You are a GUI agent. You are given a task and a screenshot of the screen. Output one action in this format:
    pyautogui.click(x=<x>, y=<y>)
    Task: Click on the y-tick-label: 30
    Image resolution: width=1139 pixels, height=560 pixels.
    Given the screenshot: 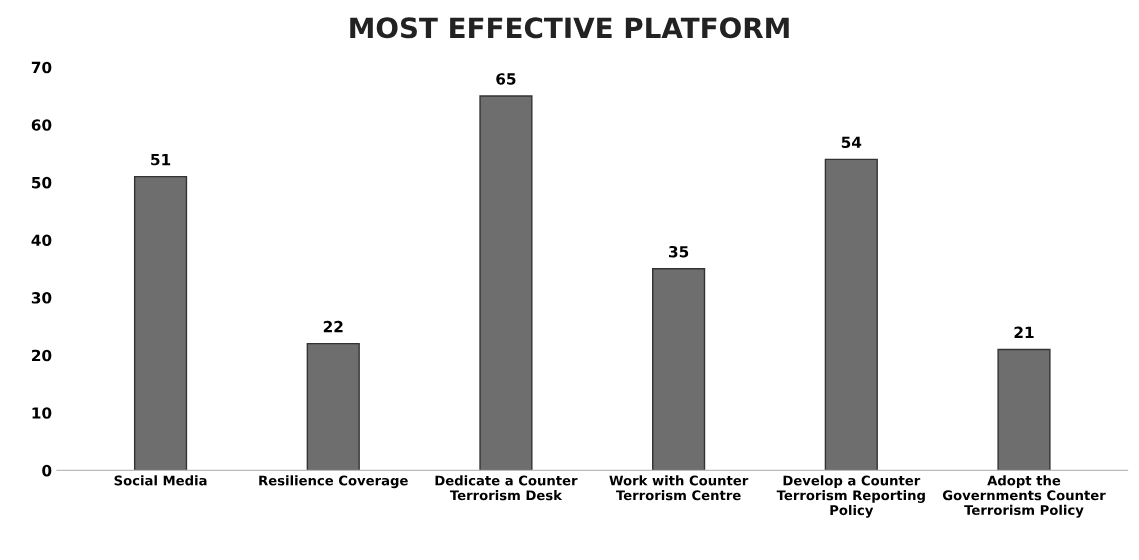 What is the action you would take?
    pyautogui.click(x=41, y=298)
    